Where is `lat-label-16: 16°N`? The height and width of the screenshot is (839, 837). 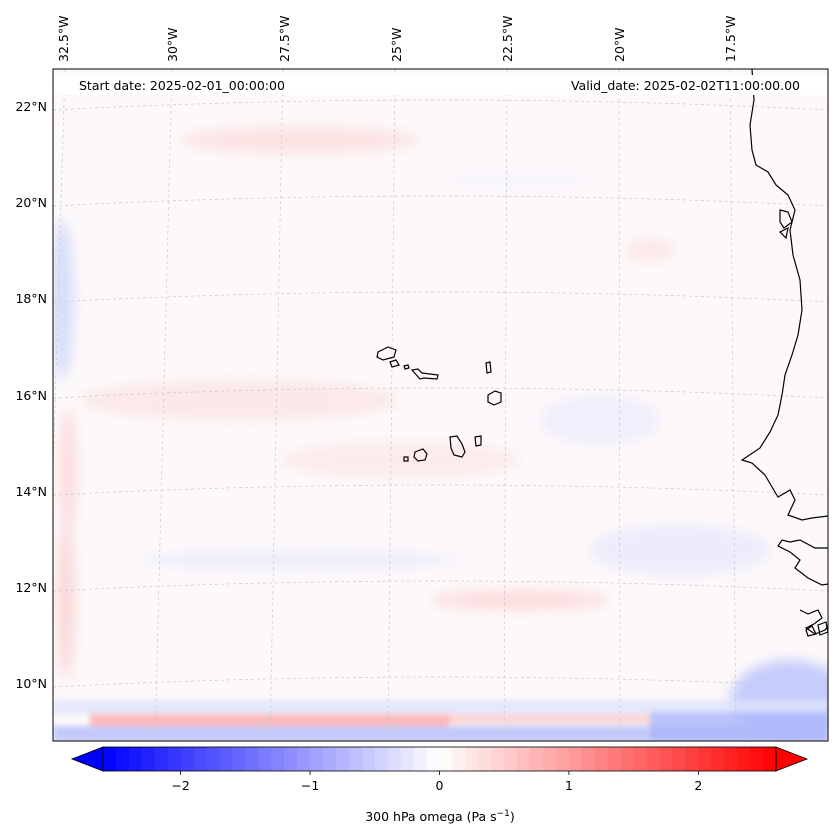
lat-label-16: 16°N is located at coordinates (31, 395).